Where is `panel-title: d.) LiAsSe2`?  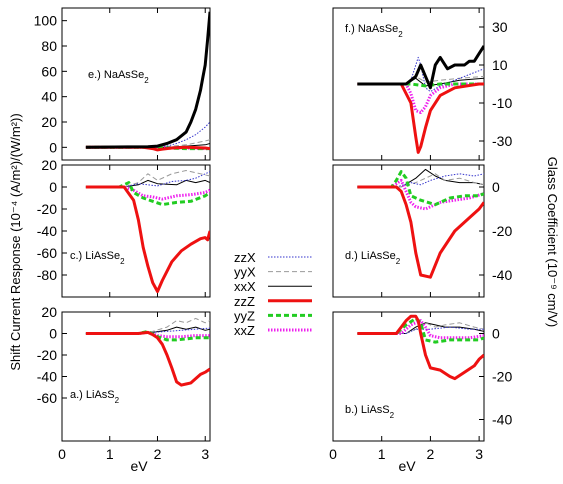
panel-title: d.) LiAsSe2 is located at coordinates (373, 258).